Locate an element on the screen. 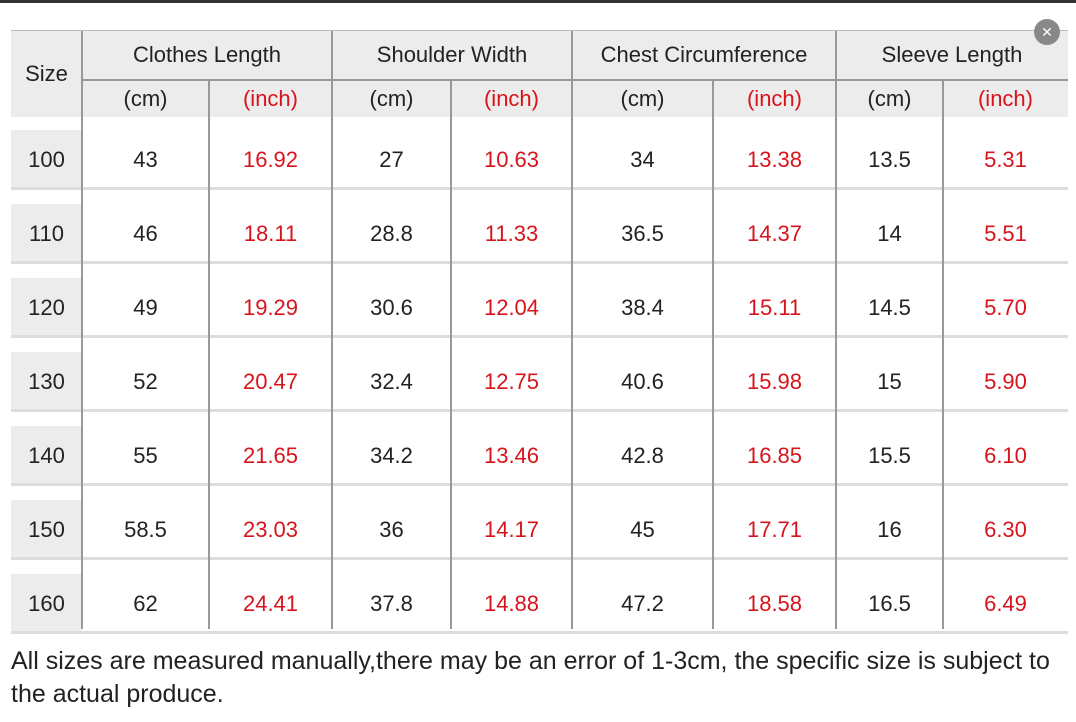 Image resolution: width=1076 pixels, height=722 pixels. value-cell: 14 is located at coordinates (889, 233).